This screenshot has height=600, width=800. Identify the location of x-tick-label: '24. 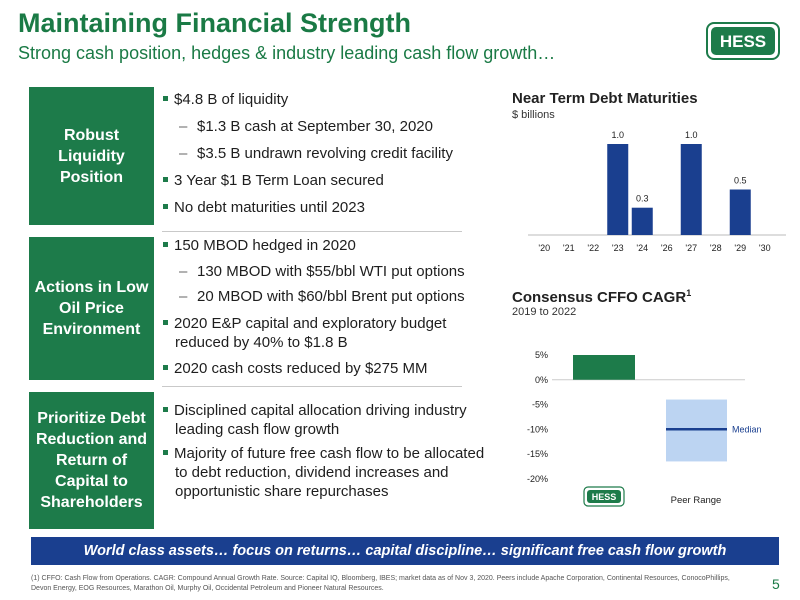
(642, 248).